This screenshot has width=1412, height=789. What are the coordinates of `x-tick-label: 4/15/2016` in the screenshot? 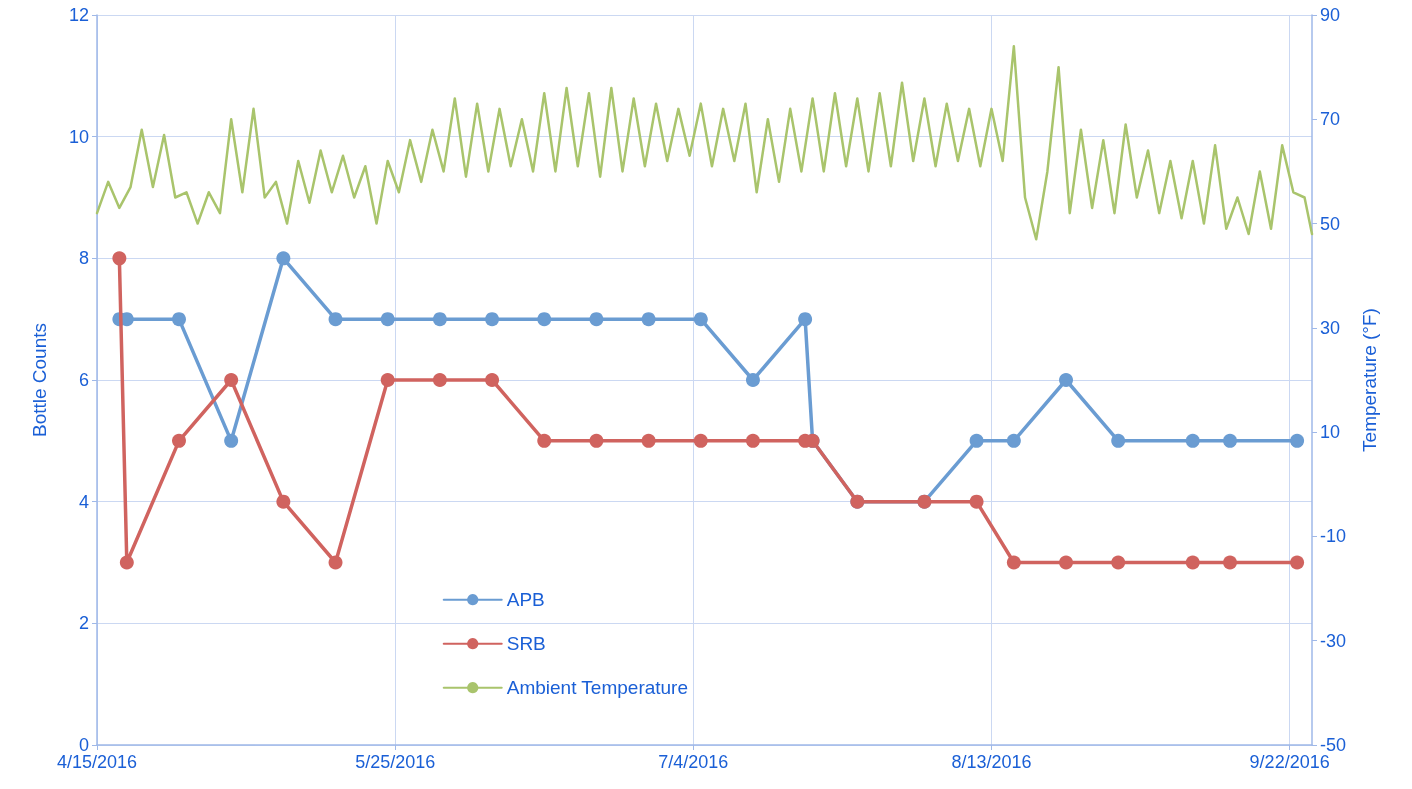 It's located at (97, 762).